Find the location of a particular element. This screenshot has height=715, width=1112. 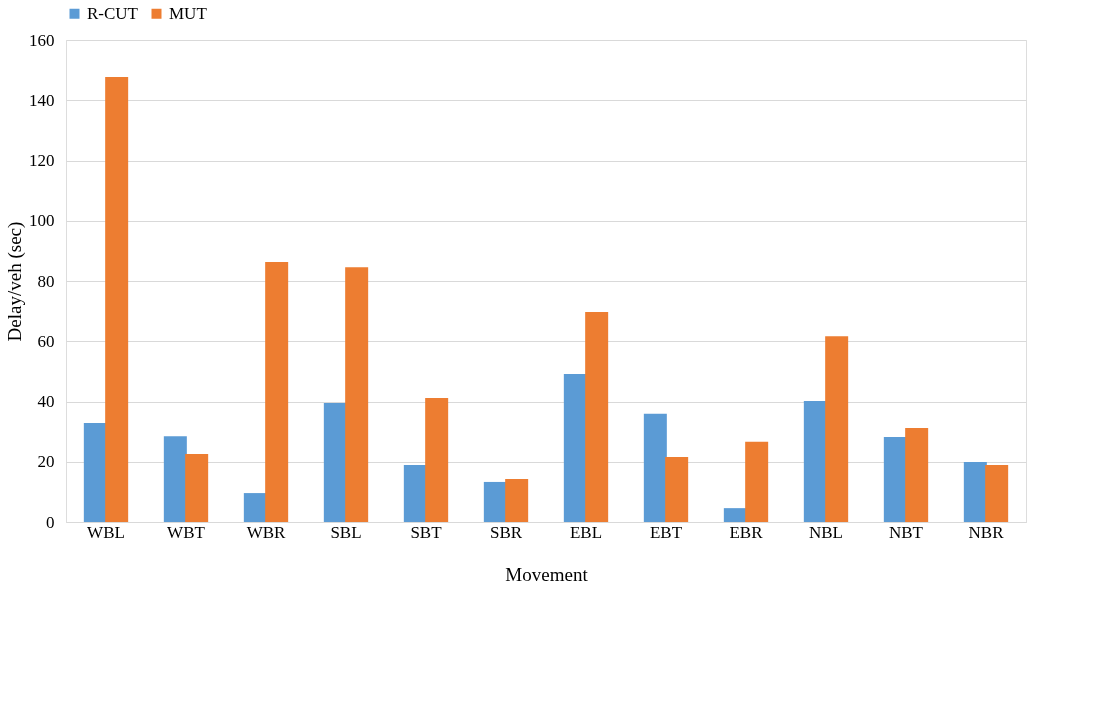

legend-label: R-CUT is located at coordinates (113, 13).